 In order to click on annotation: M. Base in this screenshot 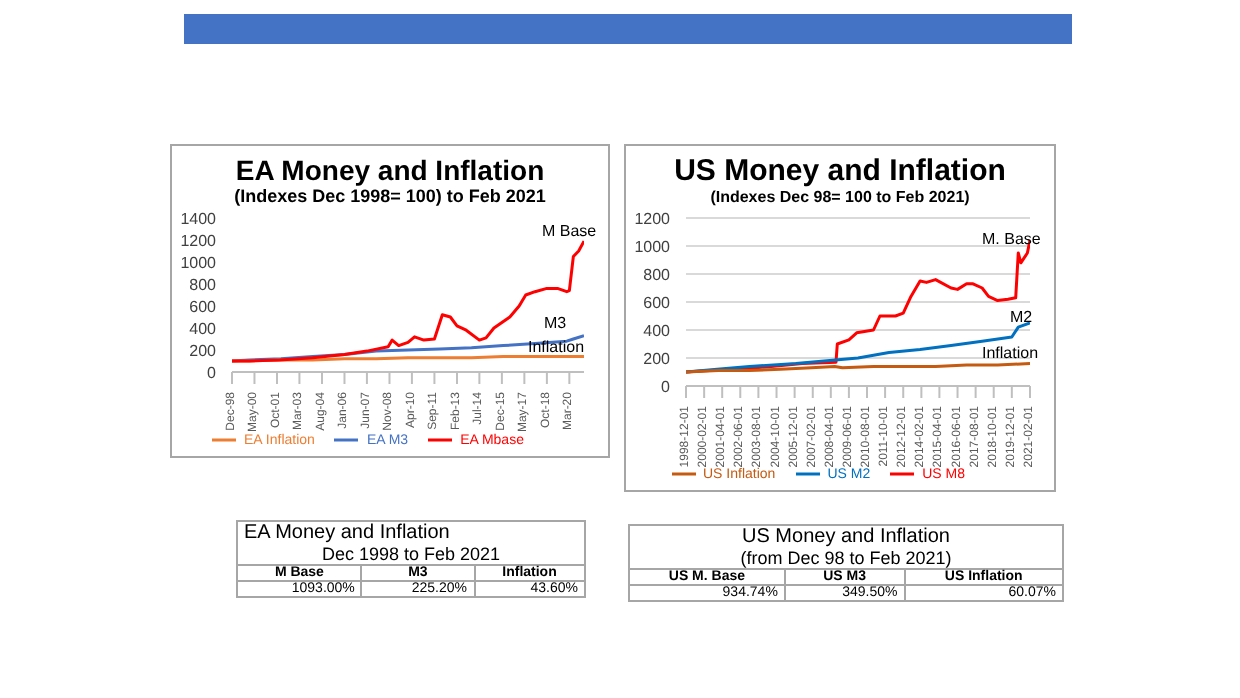, I will do `click(1011, 239)`.